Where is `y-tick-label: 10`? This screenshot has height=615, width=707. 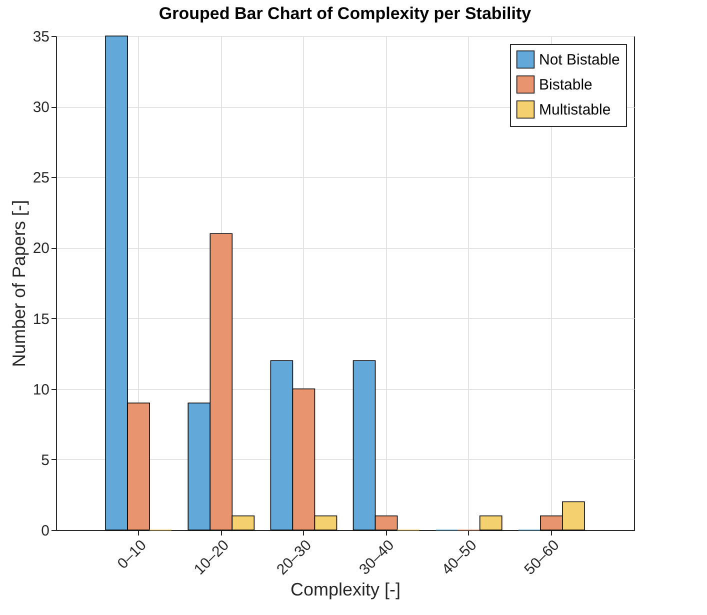 y-tick-label: 10 is located at coordinates (41, 389).